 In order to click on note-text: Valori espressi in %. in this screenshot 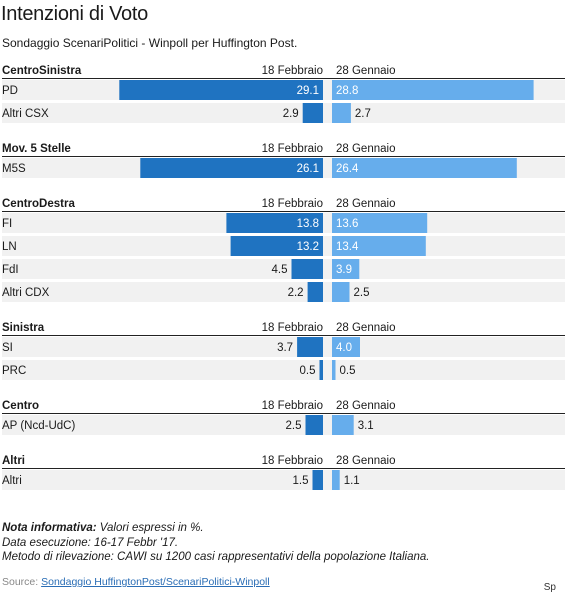, I will do `click(150, 528)`.